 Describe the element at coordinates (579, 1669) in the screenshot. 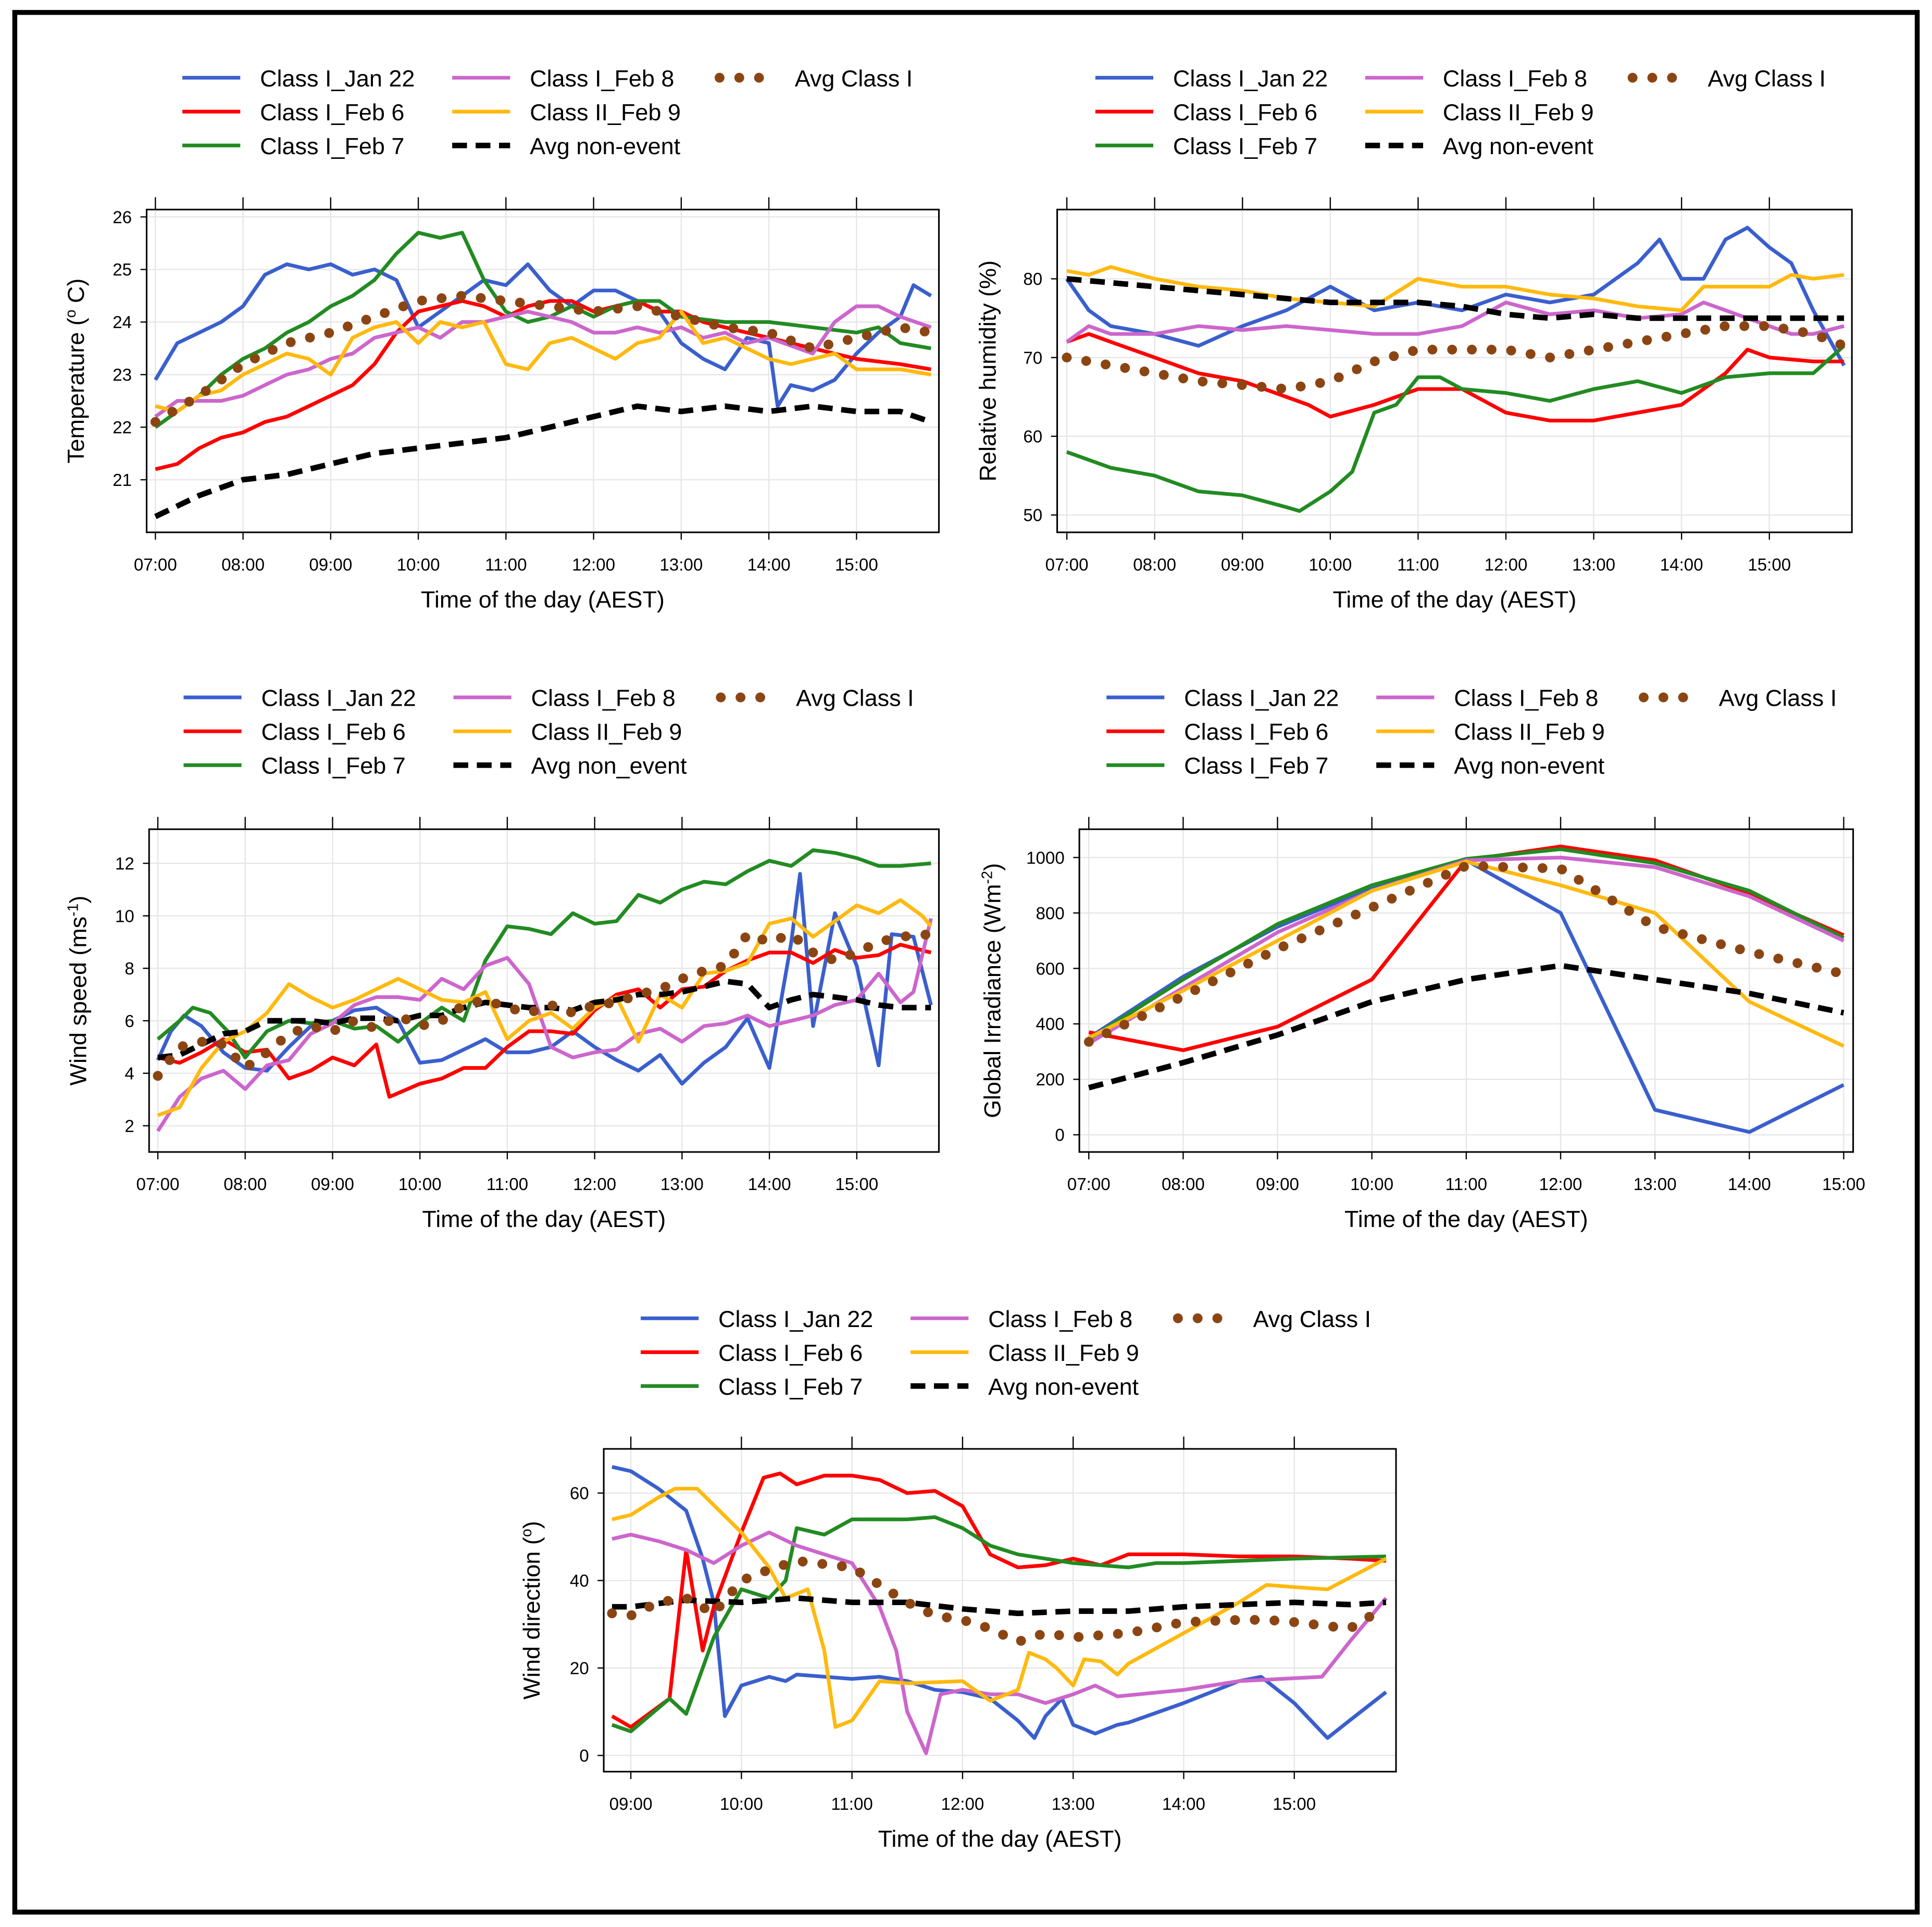

I see `y-tick-label: 20` at that location.